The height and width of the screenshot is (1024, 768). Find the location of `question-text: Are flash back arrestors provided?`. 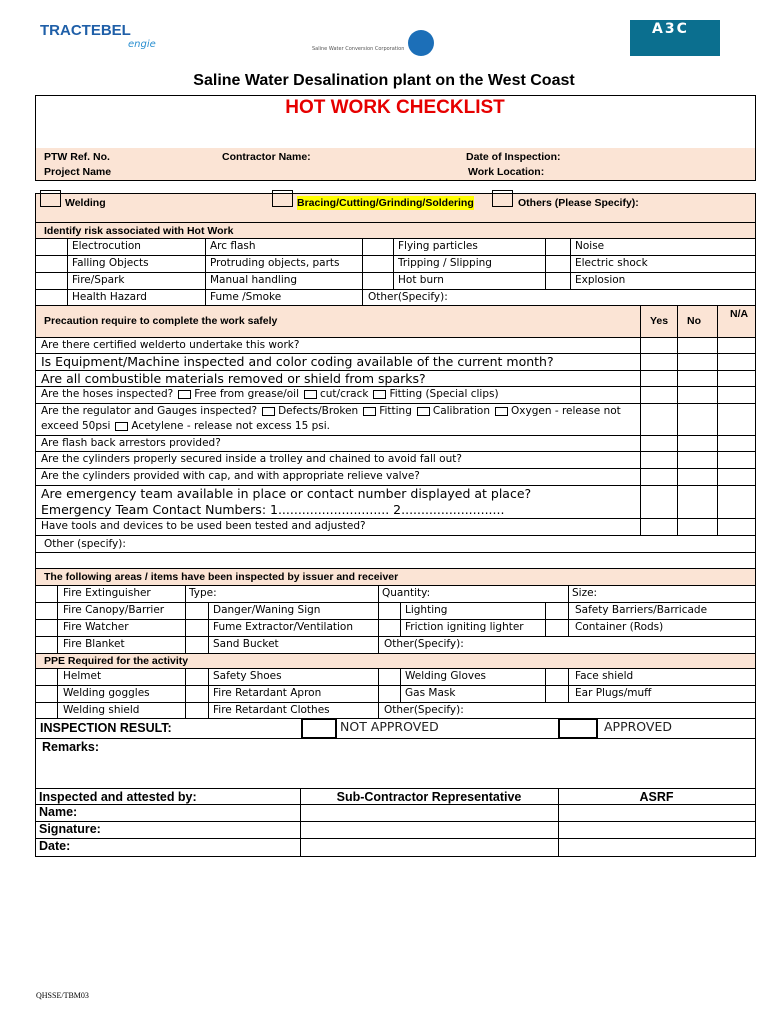

question-text: Are flash back arrestors provided? is located at coordinates (131, 443).